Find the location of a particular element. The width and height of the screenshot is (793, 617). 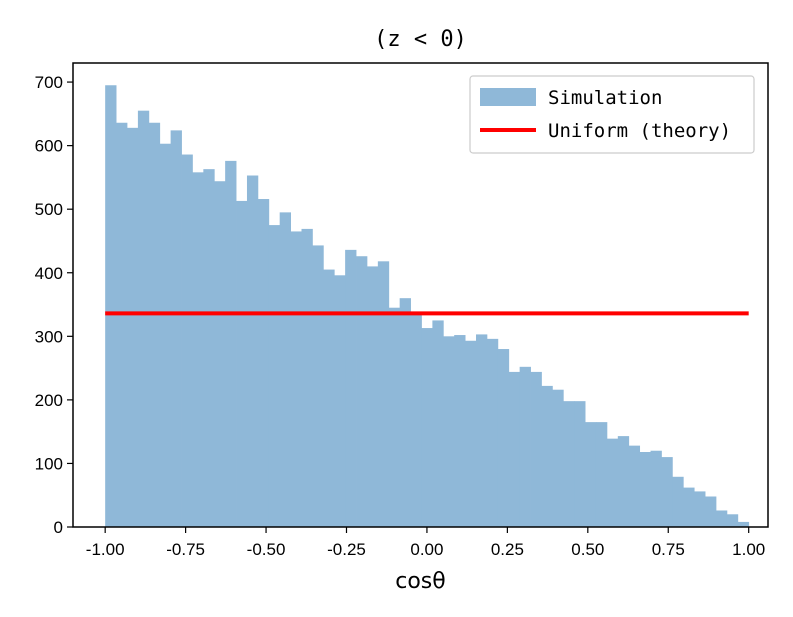

x-tick-label: 0.00 is located at coordinates (426, 549).